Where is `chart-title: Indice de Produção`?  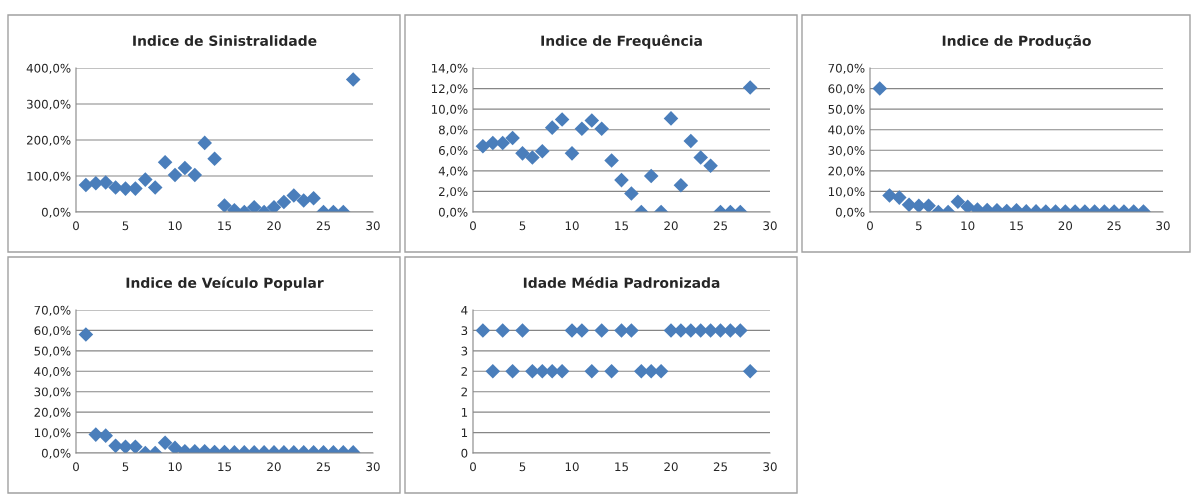
chart-title: Indice de Produção is located at coordinates (1016, 41).